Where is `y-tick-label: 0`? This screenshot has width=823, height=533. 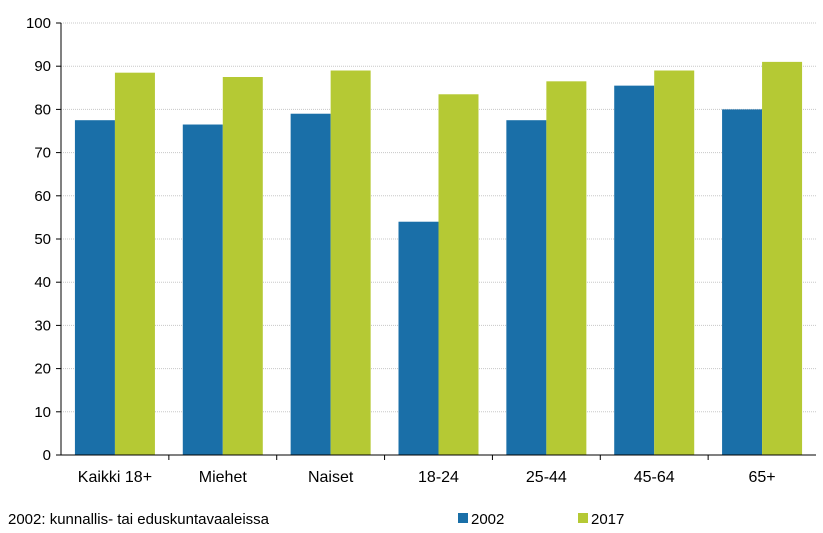
y-tick-label: 0 is located at coordinates (47, 455).